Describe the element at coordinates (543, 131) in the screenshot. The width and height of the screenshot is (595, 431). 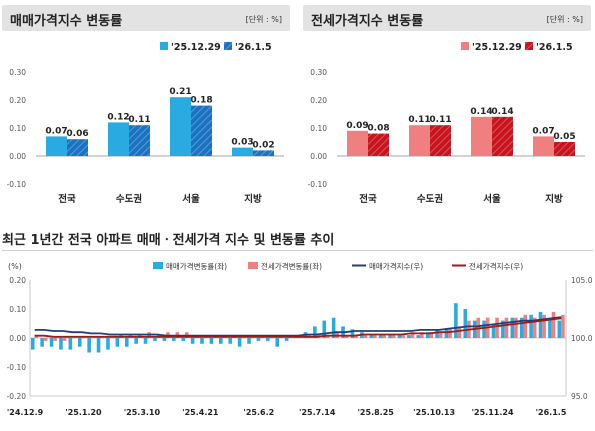
I see `data-label: 0.07` at that location.